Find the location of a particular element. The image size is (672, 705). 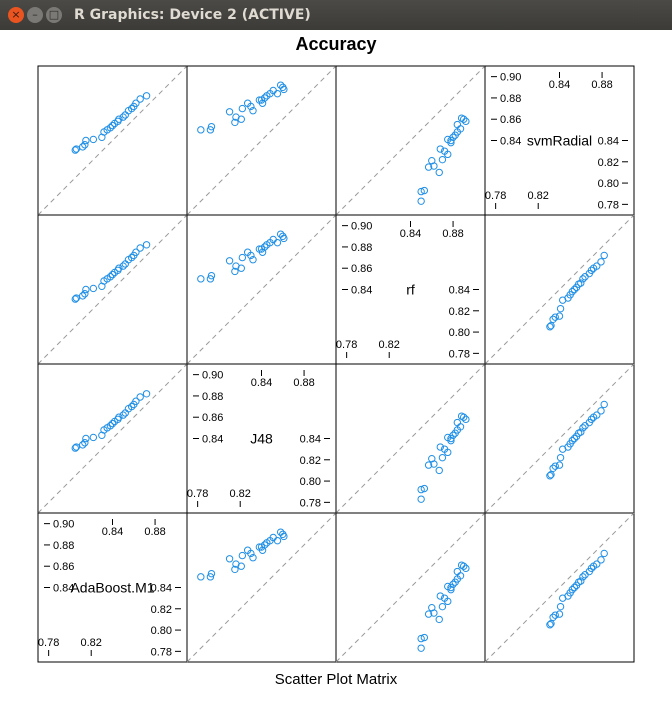

close-window-button: × is located at coordinates (16, 15).